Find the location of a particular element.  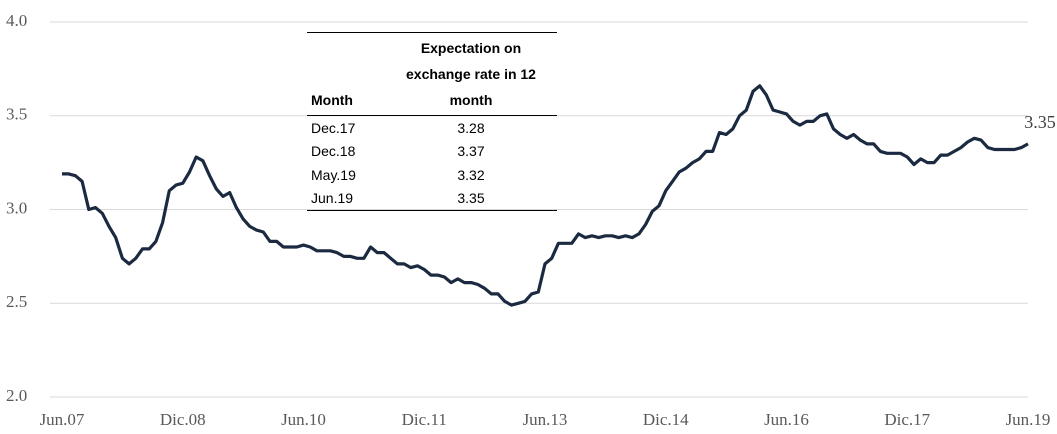

x-tick-label: Jun.07 is located at coordinates (62, 419).